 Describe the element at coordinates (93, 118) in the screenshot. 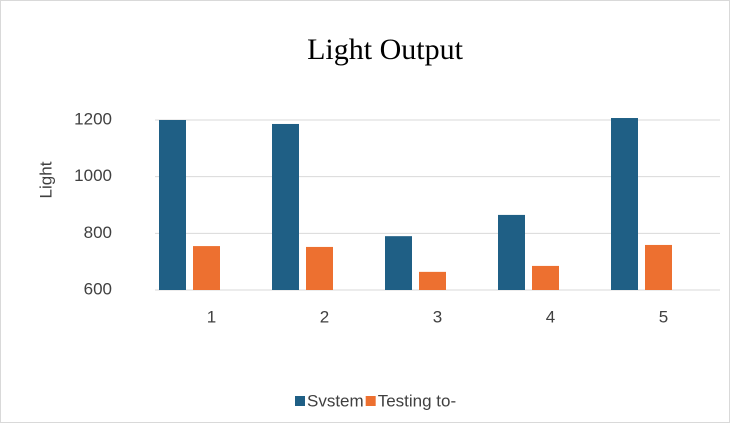

I see `y-tick-label: 1200` at that location.